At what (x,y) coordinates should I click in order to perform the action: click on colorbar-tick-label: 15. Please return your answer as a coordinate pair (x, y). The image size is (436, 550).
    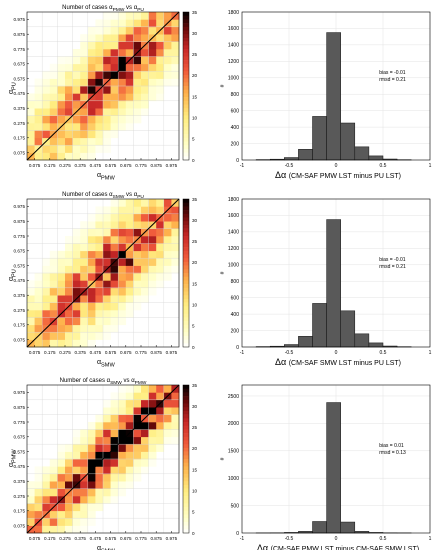
    Looking at the image, I should click on (195, 283).